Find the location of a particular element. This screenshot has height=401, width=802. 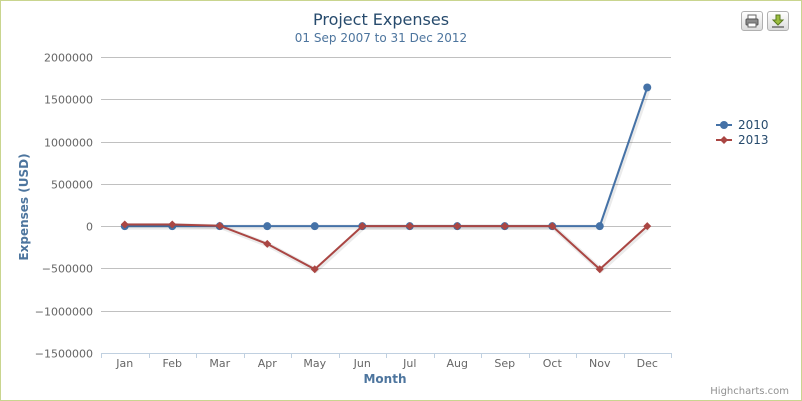

chart-subtitle: 01 Sep 2007 to 31 Dec 2012 is located at coordinates (381, 38).